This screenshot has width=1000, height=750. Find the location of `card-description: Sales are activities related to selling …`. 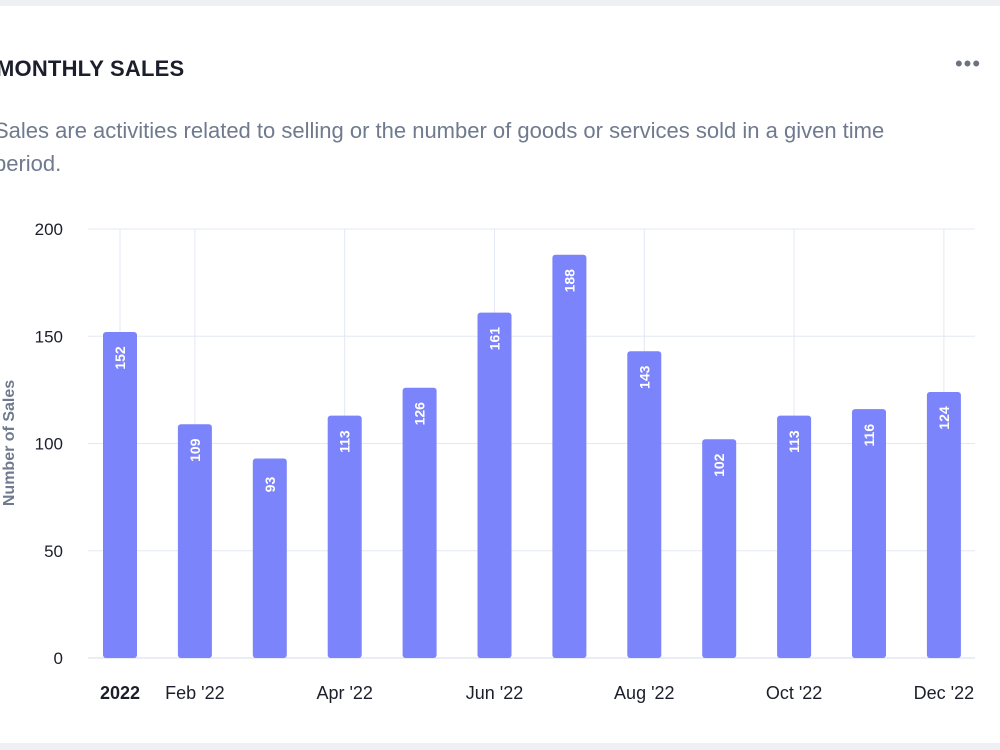

card-description: Sales are activities related to selling … is located at coordinates (442, 147).